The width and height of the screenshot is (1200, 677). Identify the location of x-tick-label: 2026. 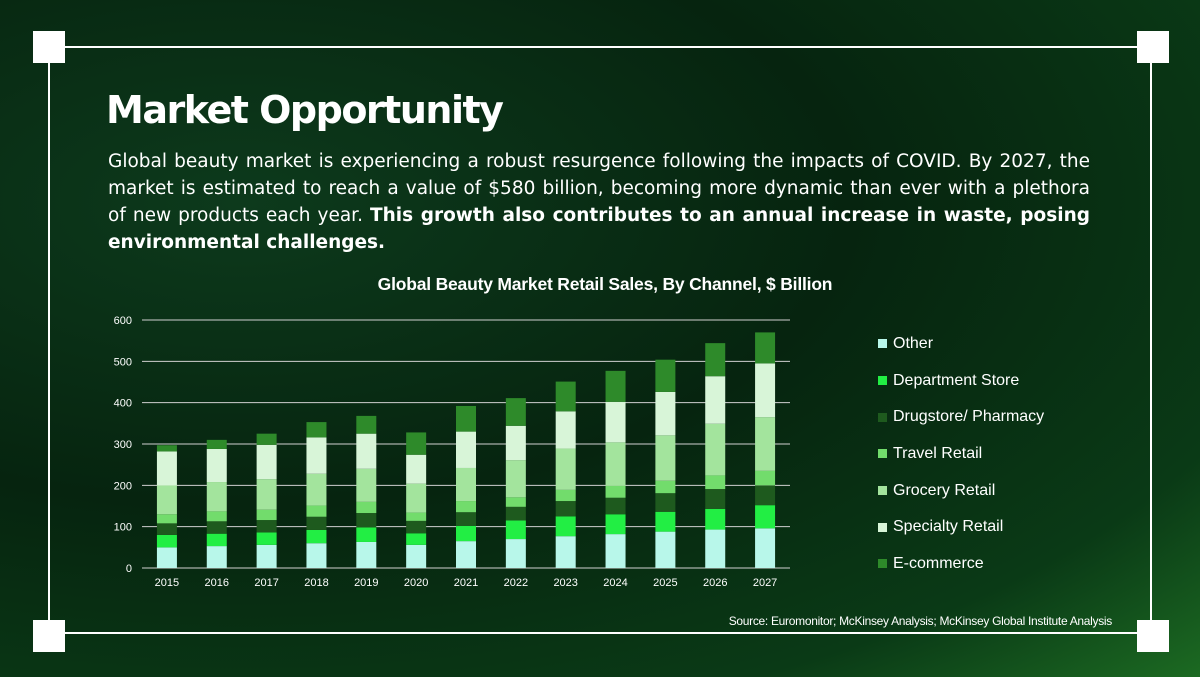
(715, 583).